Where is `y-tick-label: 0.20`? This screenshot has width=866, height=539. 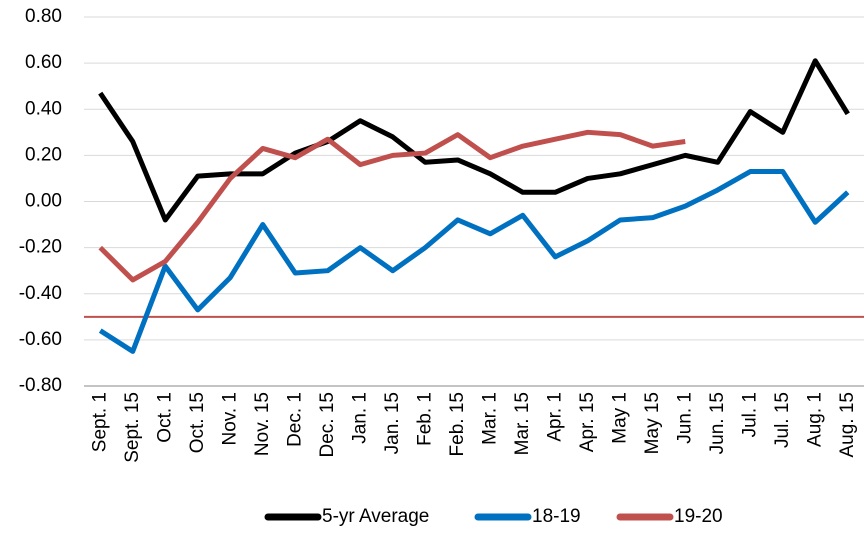 y-tick-label: 0.20 is located at coordinates (43, 154).